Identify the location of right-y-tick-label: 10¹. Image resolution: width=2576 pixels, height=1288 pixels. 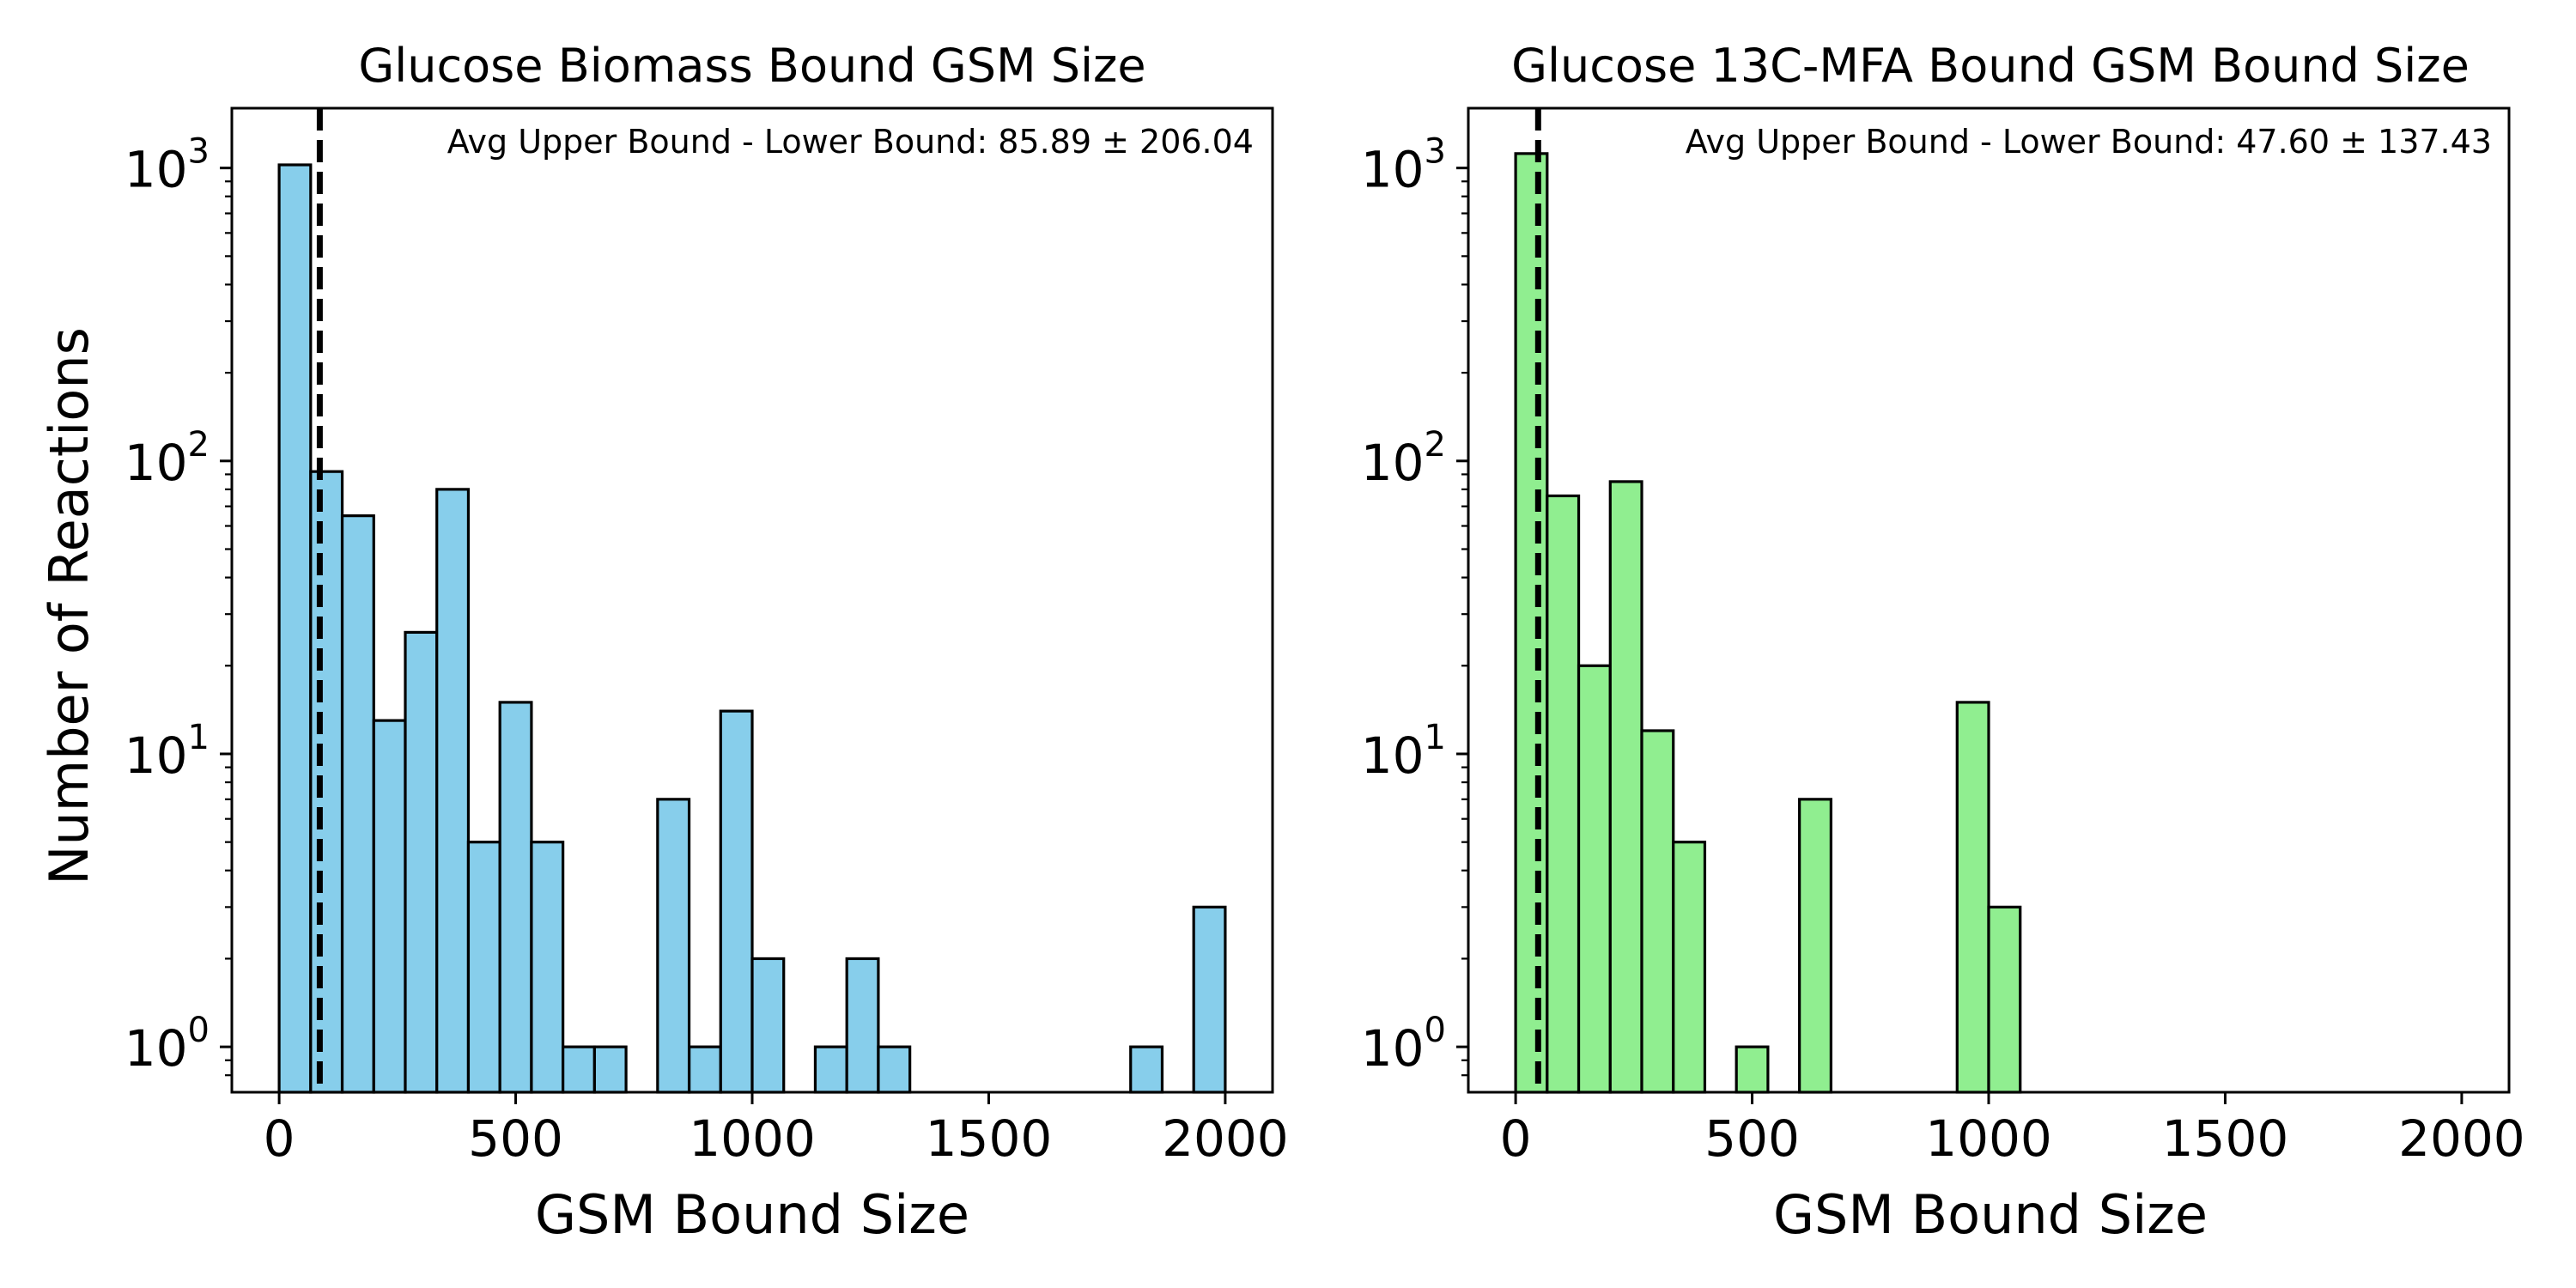
(1404, 751).